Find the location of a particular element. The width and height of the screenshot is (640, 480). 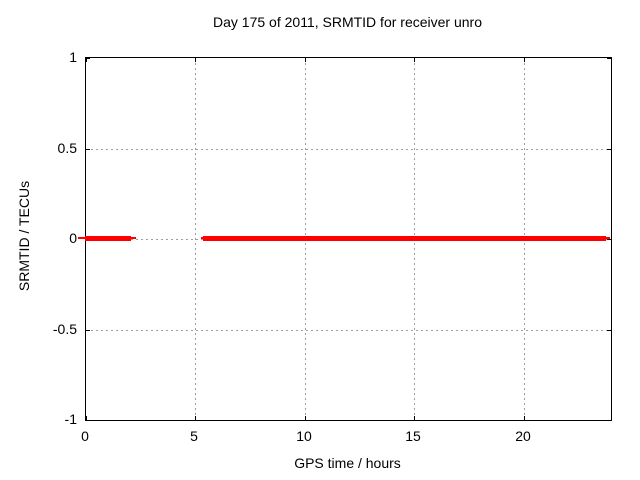

y-tick-label: 1 is located at coordinates (73, 57).